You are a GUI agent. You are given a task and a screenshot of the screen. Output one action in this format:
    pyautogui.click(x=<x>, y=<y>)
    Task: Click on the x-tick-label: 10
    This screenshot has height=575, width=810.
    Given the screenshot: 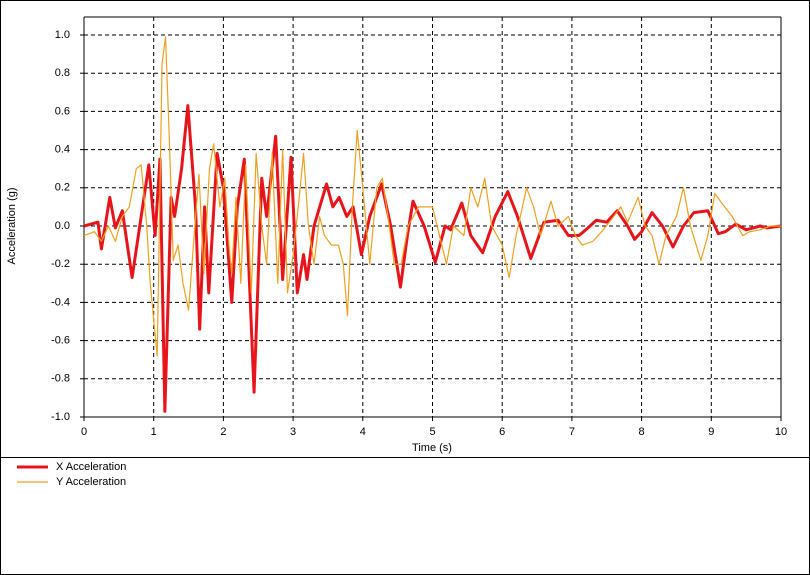 What is the action you would take?
    pyautogui.click(x=781, y=432)
    